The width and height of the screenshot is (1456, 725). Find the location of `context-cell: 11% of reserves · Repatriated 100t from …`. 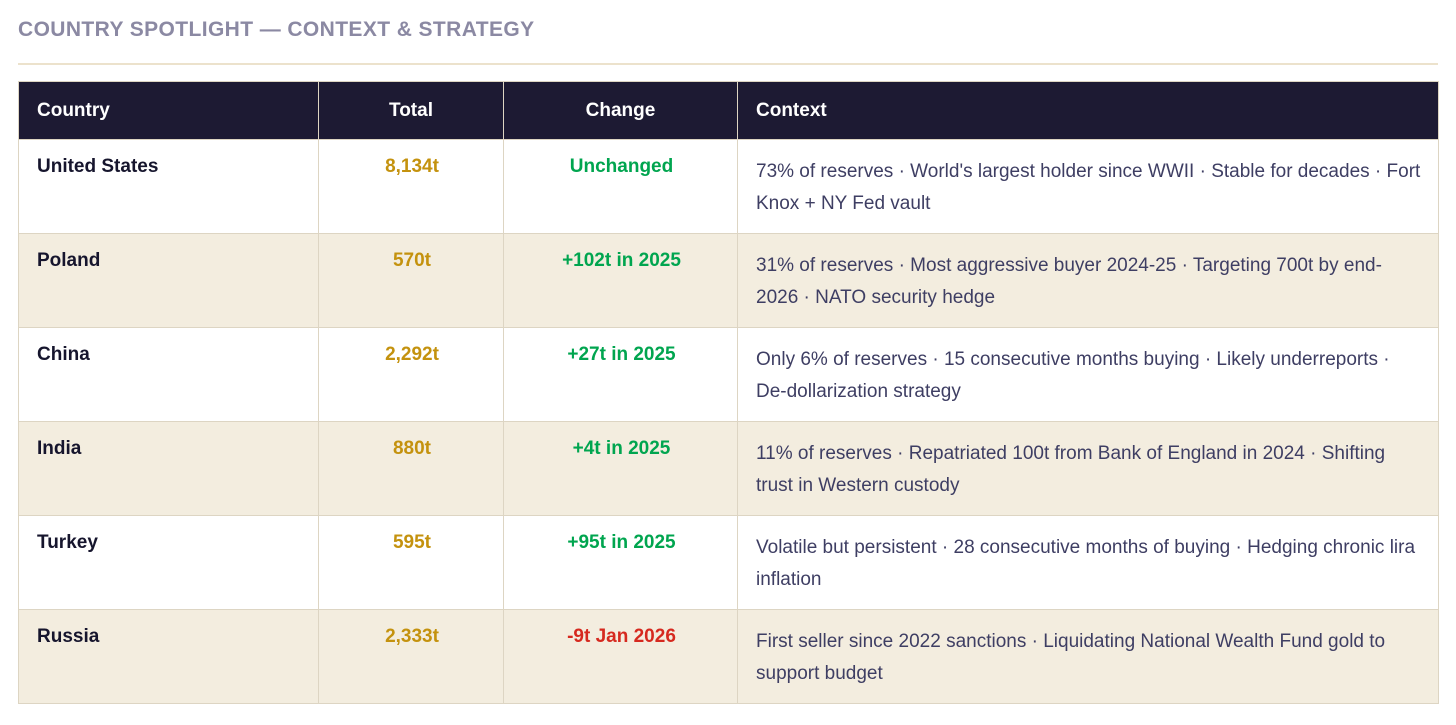

context-cell: 11% of reserves · Repatriated 100t from … is located at coordinates (1088, 468).